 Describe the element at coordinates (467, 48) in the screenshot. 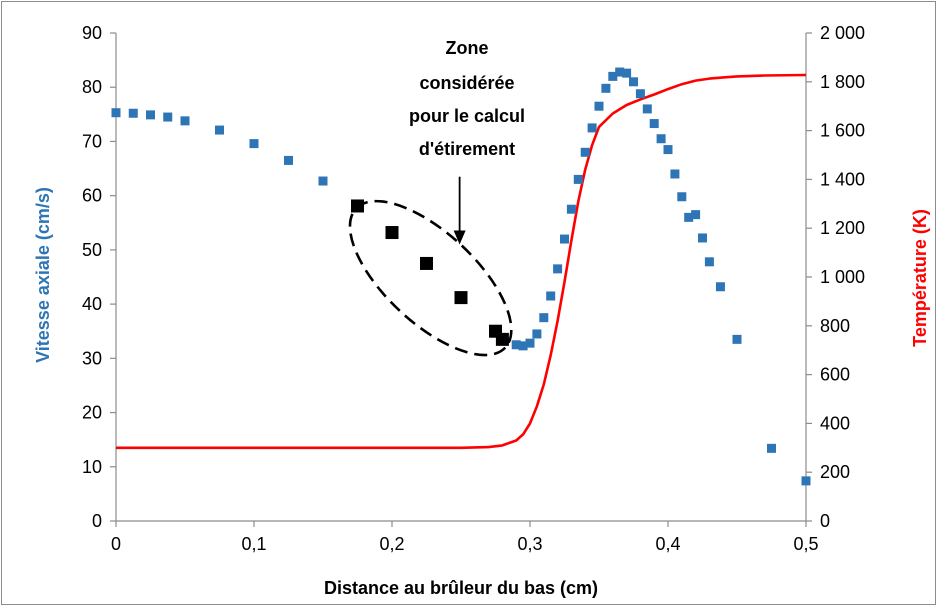

I see `annotation-line-1: Zone` at that location.